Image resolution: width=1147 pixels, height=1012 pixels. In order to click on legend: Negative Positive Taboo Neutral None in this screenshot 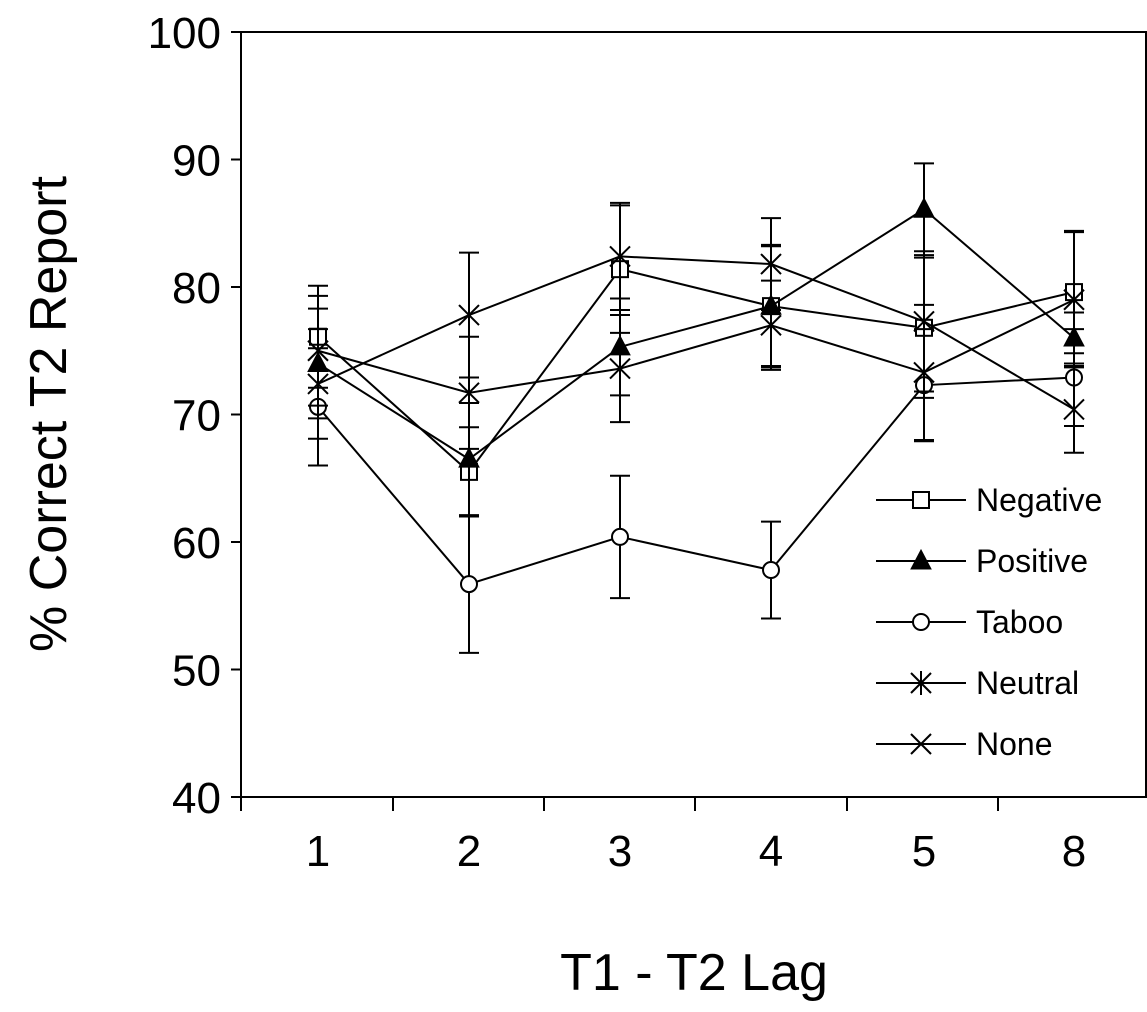, I will do `click(989, 622)`.